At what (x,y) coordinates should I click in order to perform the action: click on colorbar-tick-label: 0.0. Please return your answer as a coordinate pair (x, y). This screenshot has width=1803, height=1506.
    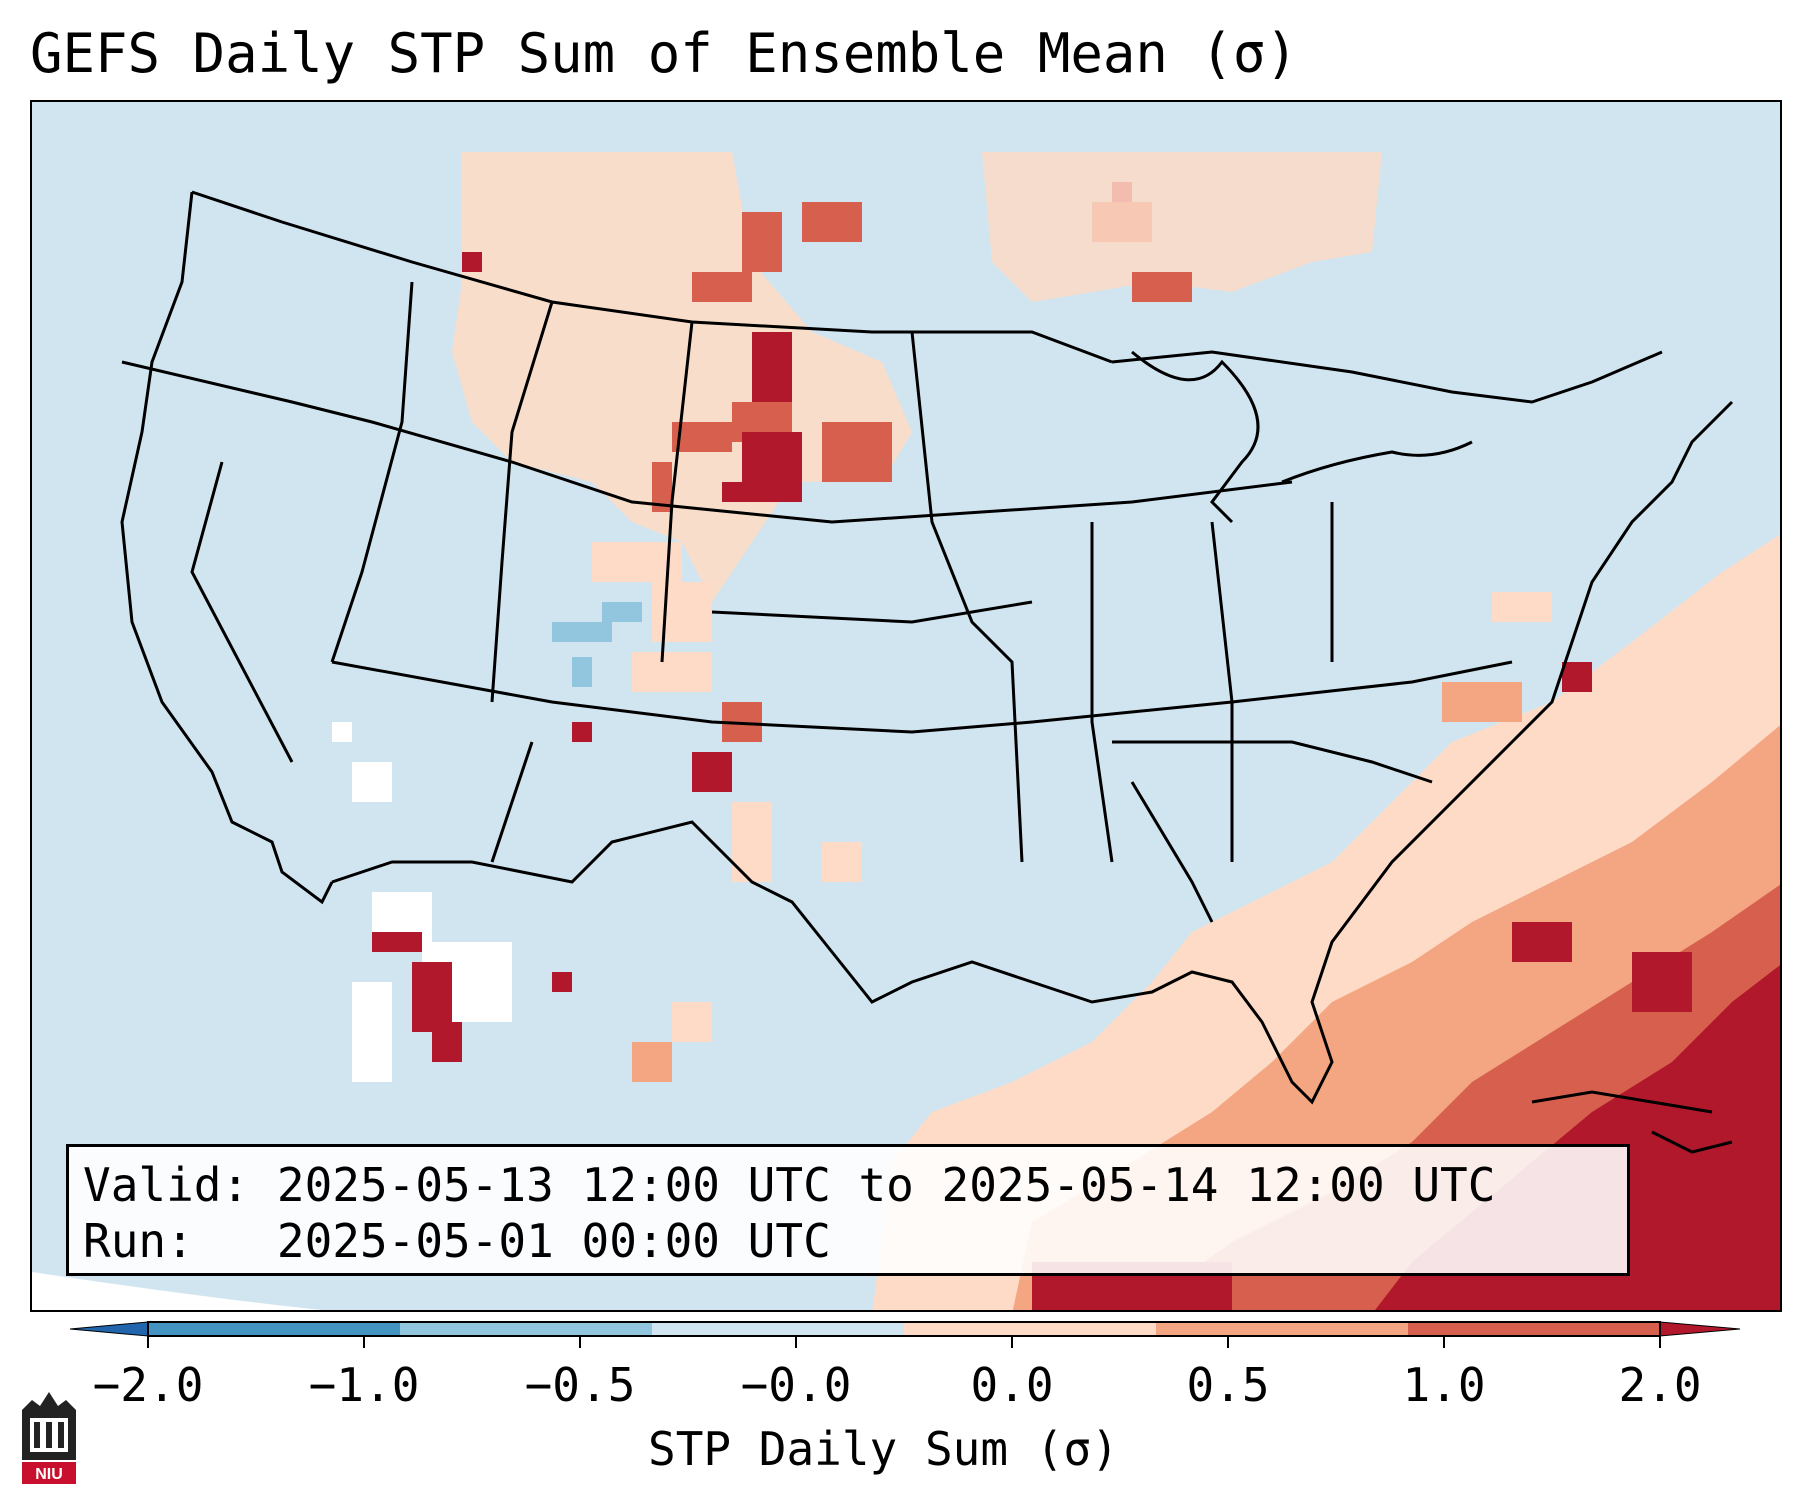
    Looking at the image, I should click on (1012, 1385).